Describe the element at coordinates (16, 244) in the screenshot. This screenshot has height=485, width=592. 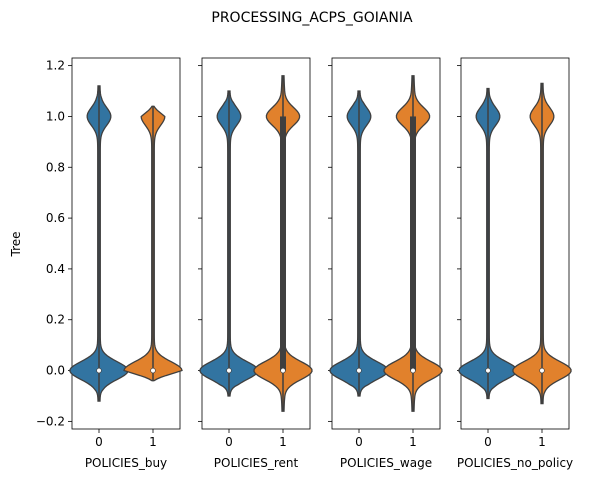
I see `y-axis-label: Tree` at that location.